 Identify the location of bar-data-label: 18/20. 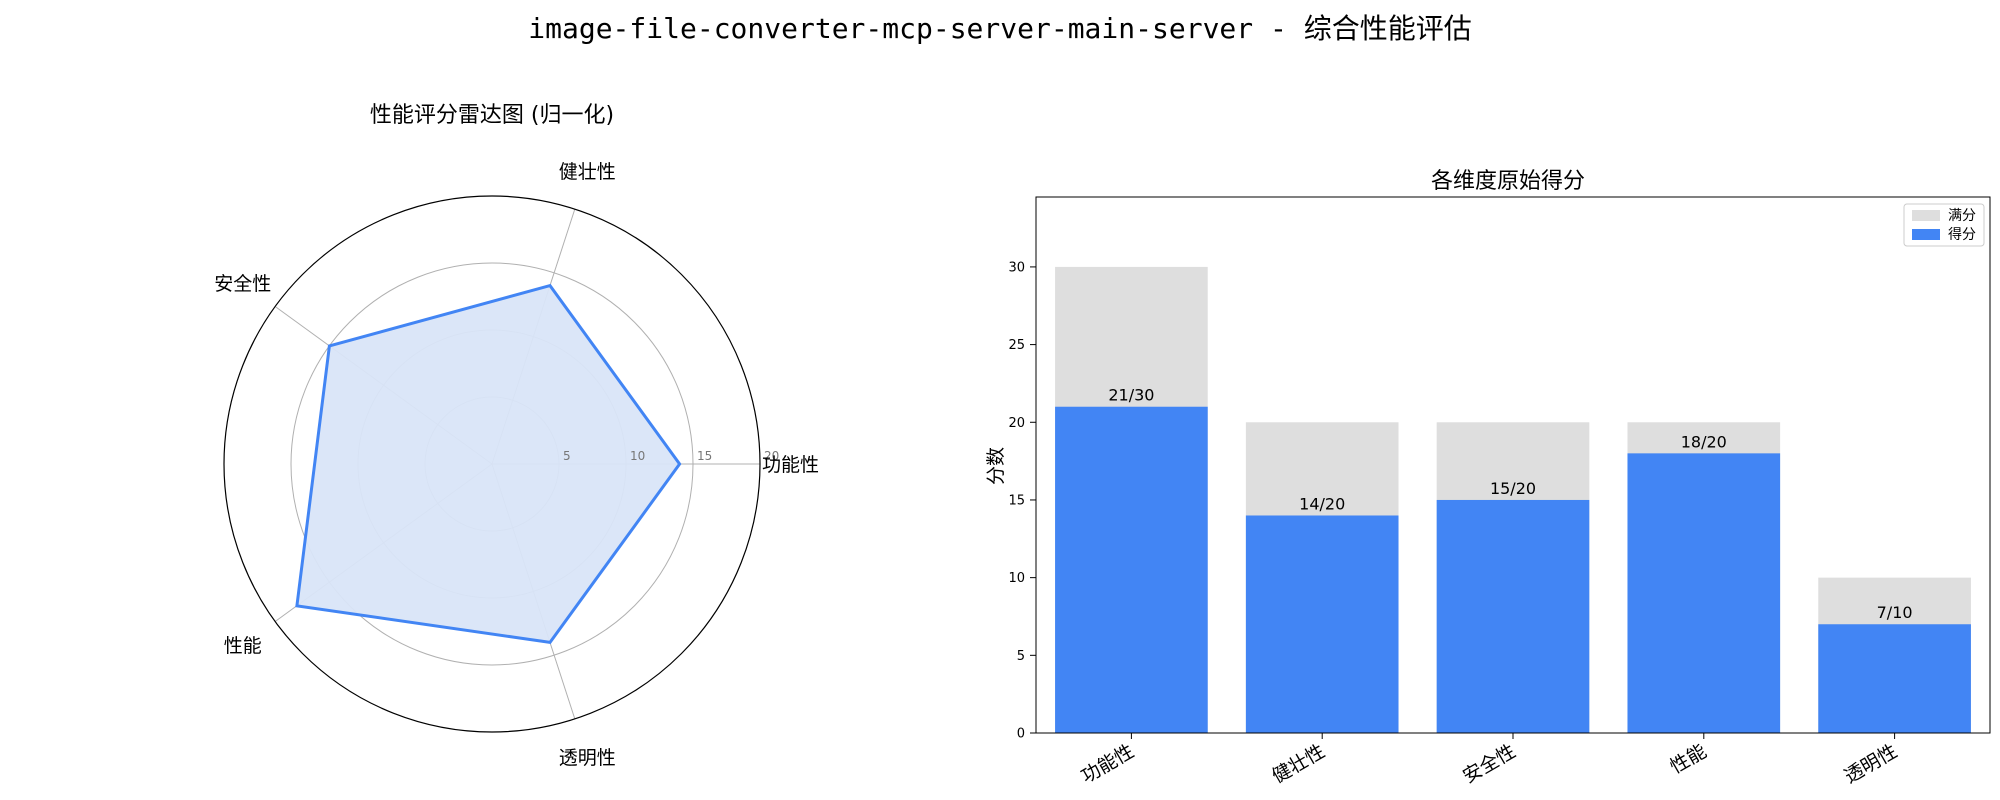
(1704, 441).